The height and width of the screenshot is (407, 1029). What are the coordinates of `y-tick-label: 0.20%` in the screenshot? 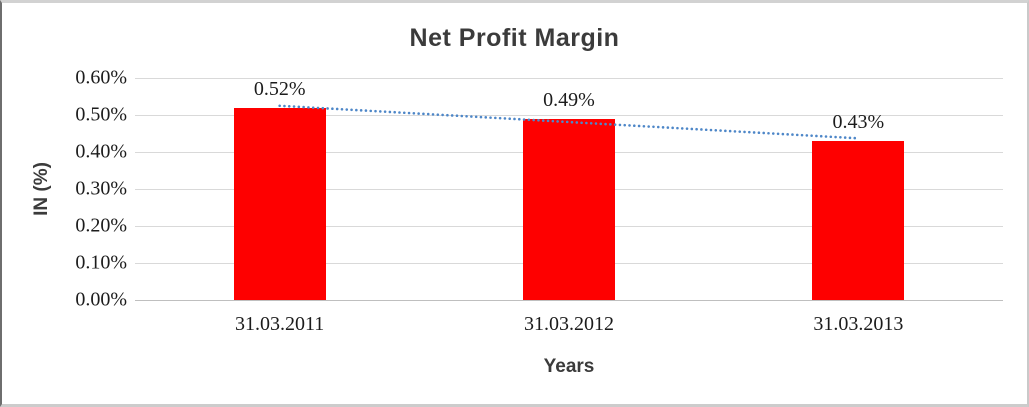 It's located at (101, 225).